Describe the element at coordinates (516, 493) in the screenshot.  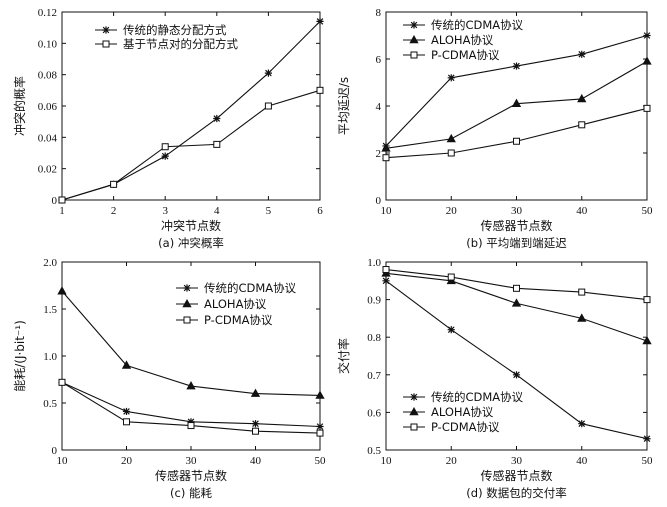
I see `chart-caption: (d) 数据包的交付率` at that location.